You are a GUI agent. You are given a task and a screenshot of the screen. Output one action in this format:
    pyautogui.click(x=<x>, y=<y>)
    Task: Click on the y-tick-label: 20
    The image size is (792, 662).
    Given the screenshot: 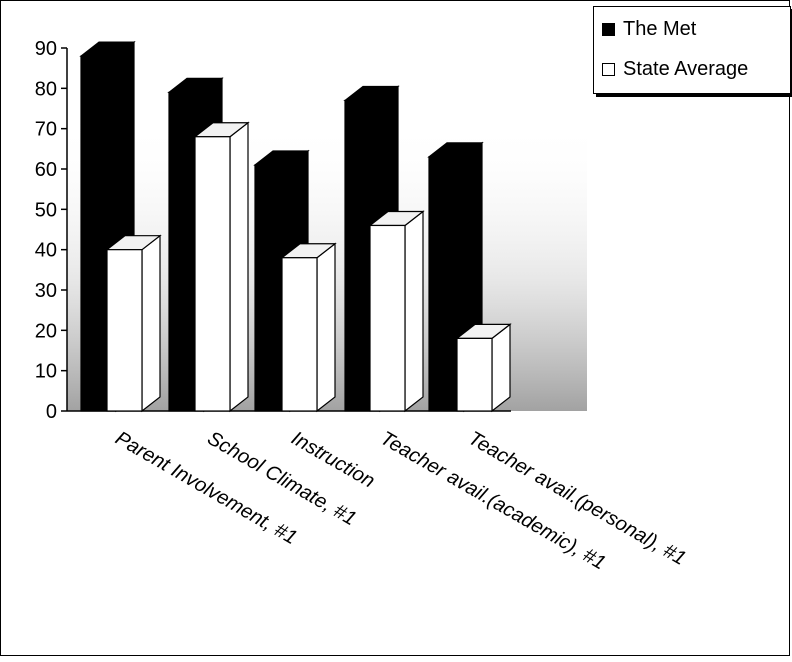 What is the action you would take?
    pyautogui.click(x=46, y=331)
    